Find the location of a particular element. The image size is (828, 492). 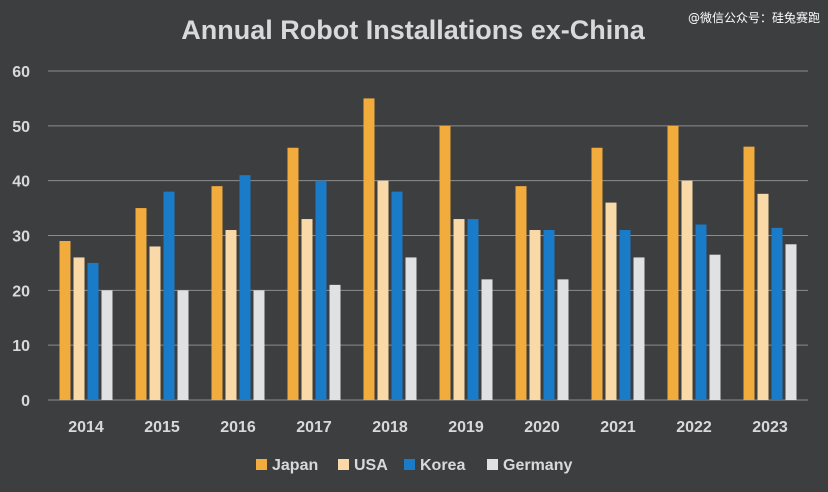

x-tick-label: 2023 is located at coordinates (770, 427).